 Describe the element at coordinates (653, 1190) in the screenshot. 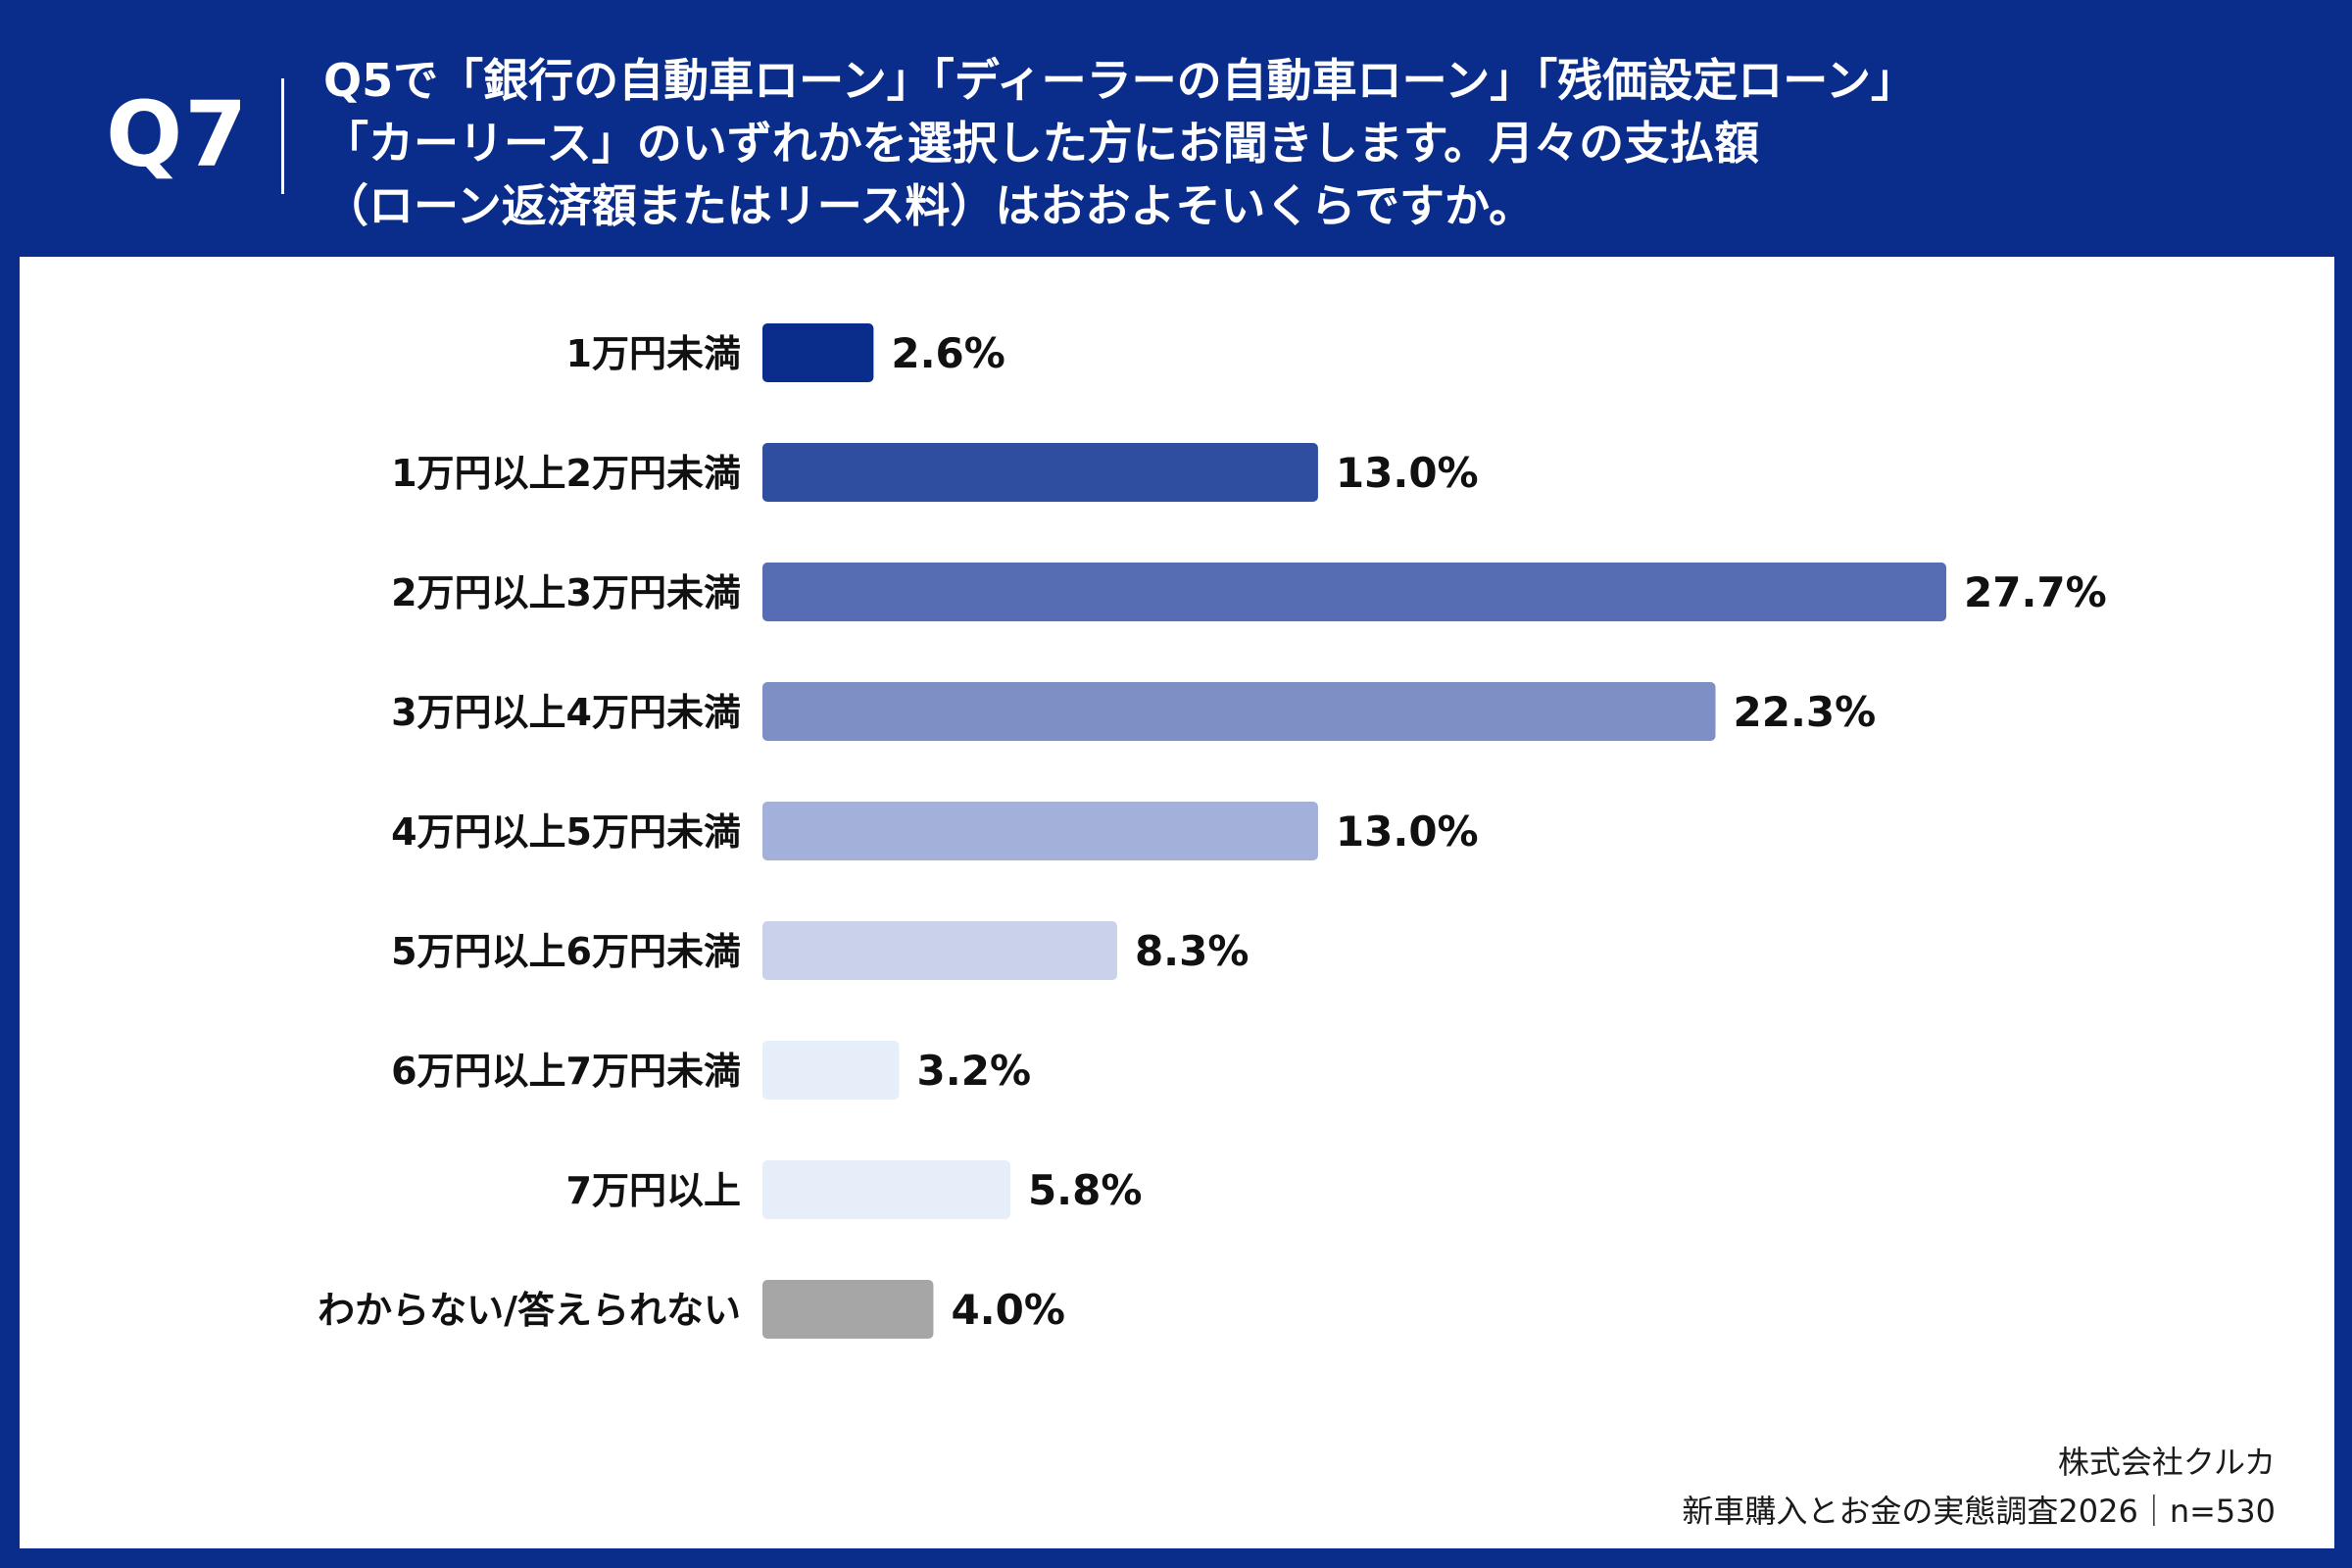

I see `category-label: 7万円以上` at that location.